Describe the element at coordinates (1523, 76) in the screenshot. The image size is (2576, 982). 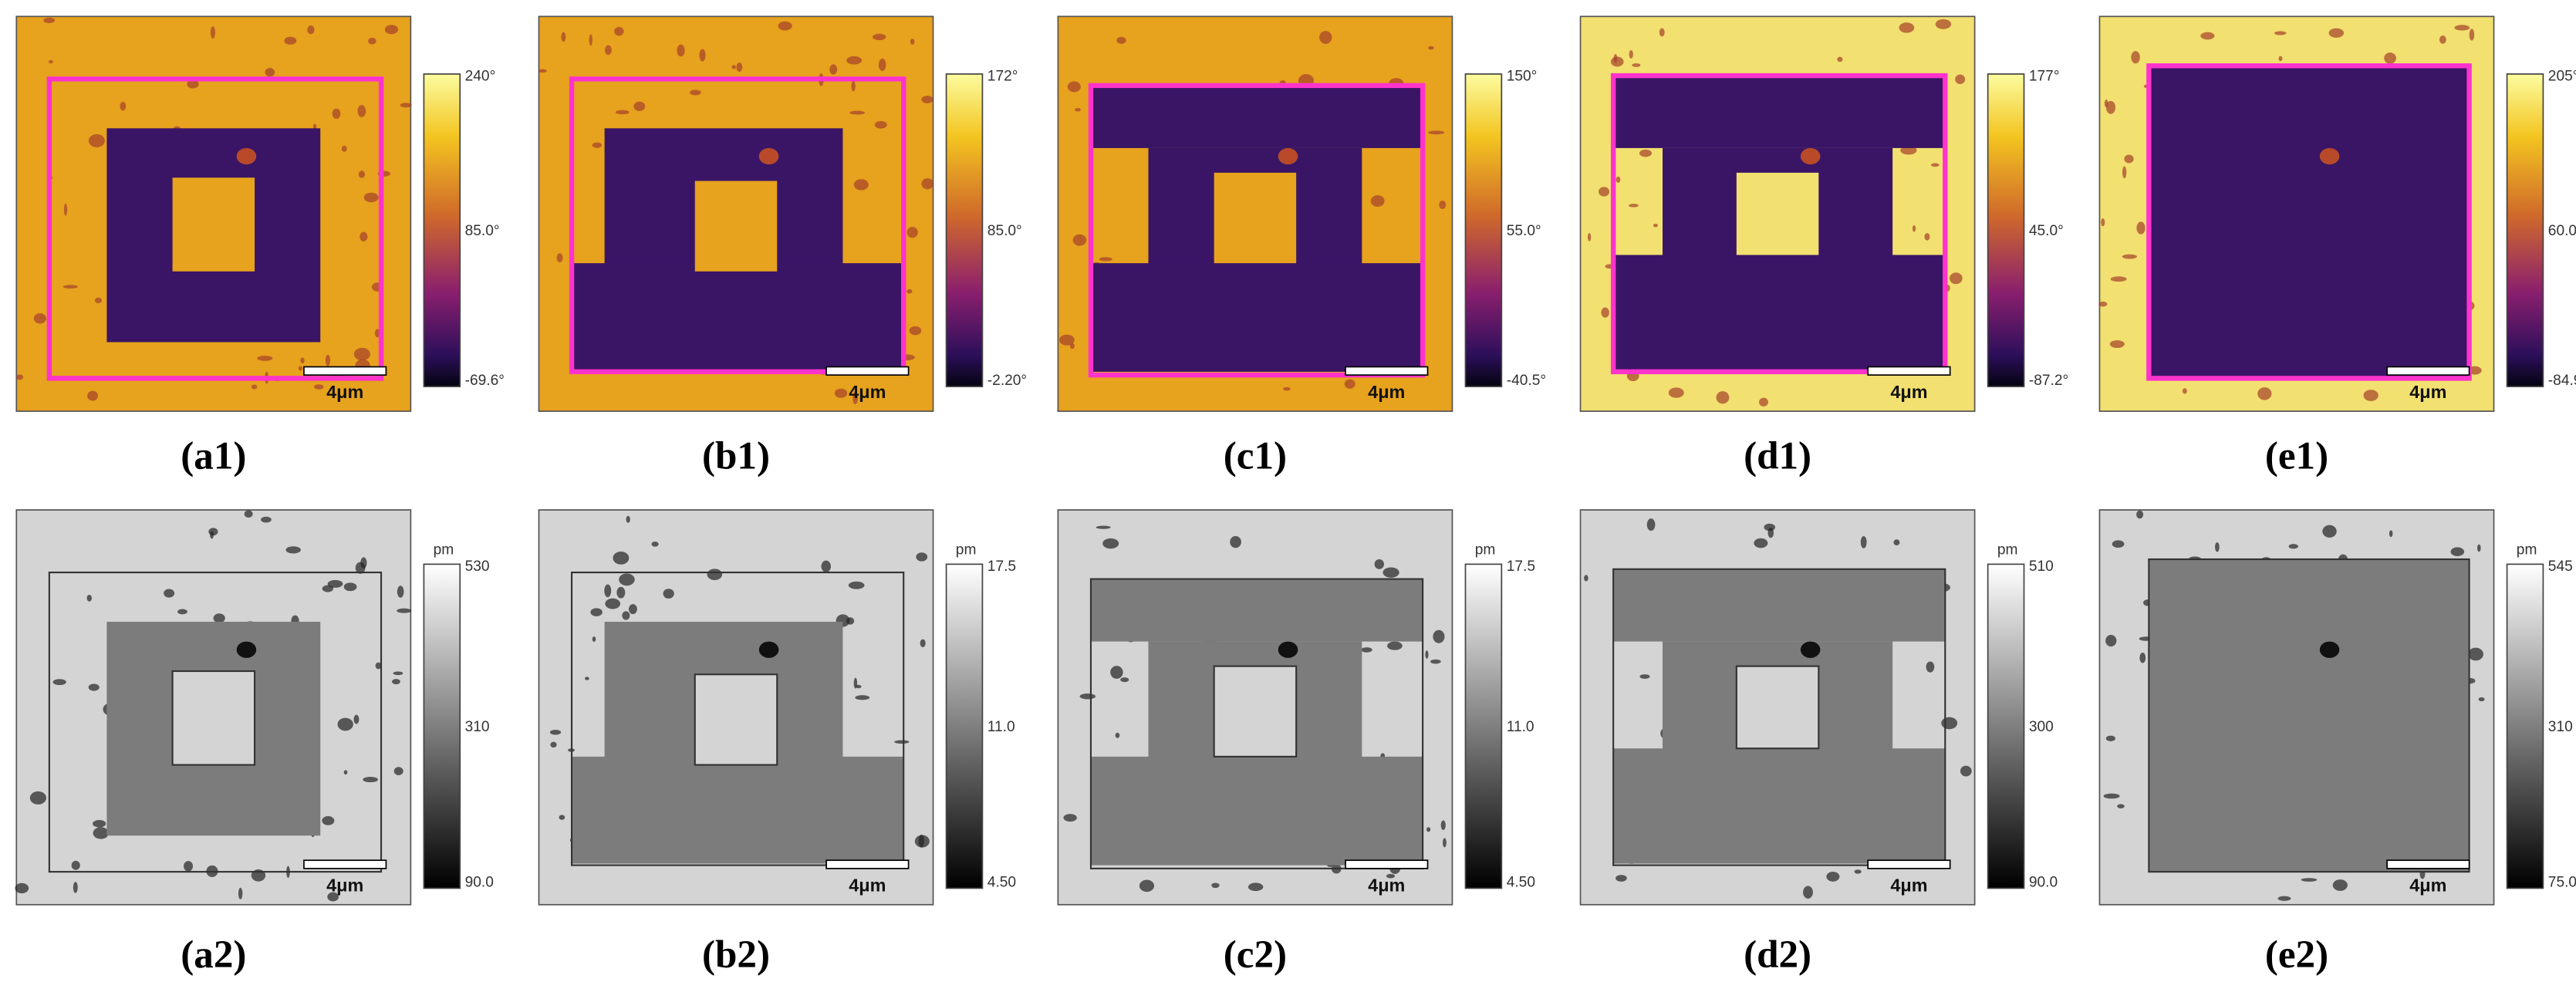
I see `colorbar-tick-label: 150°` at that location.